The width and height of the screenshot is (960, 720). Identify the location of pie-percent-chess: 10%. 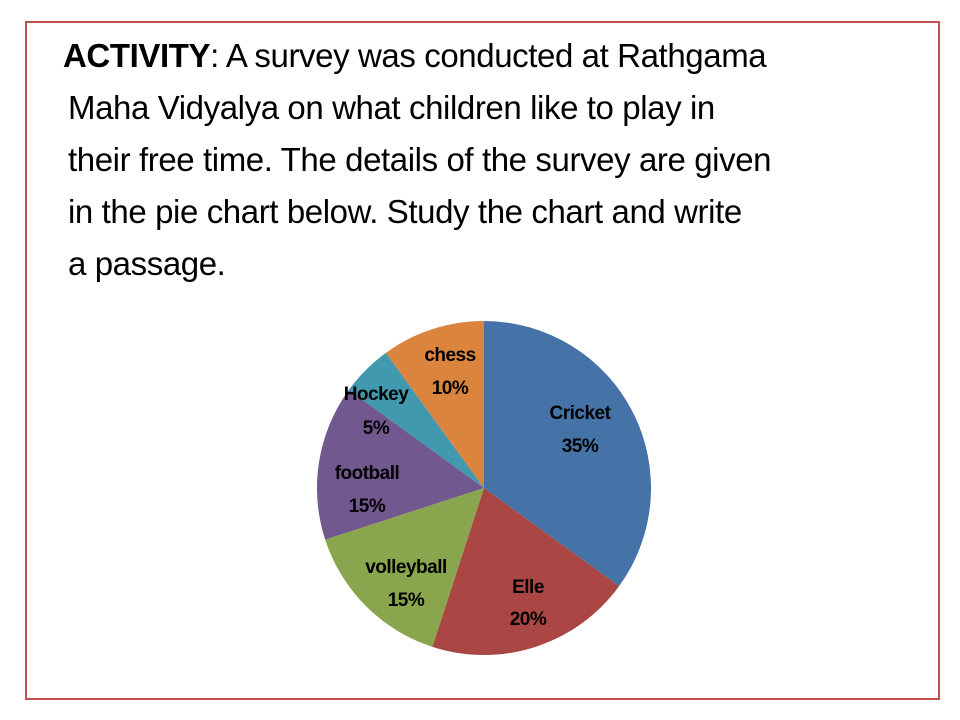
(450, 388).